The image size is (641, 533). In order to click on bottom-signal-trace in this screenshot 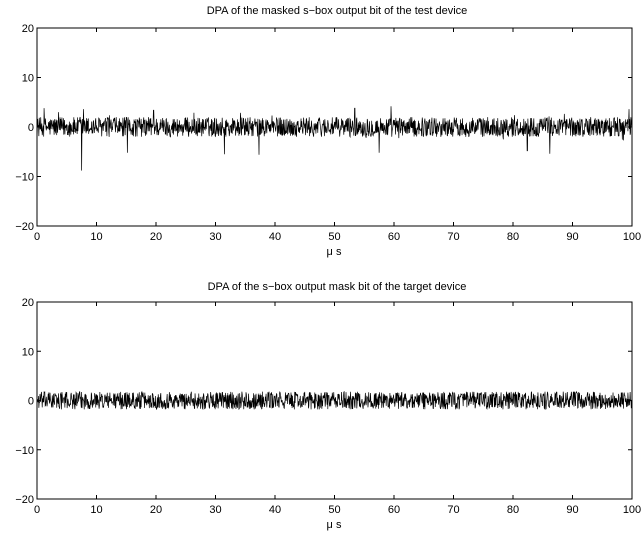, I will do `click(334, 400)`.